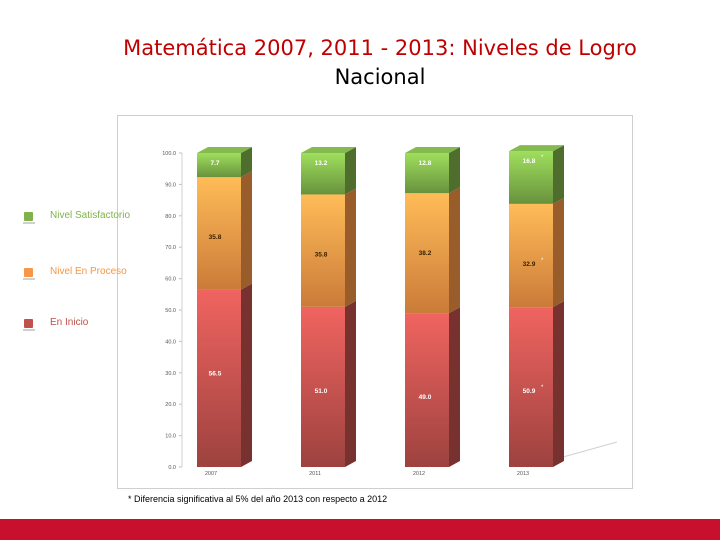  Describe the element at coordinates (88, 271) in the screenshot. I see `legend-label-en-proceso: Nivel En Proceso` at that location.